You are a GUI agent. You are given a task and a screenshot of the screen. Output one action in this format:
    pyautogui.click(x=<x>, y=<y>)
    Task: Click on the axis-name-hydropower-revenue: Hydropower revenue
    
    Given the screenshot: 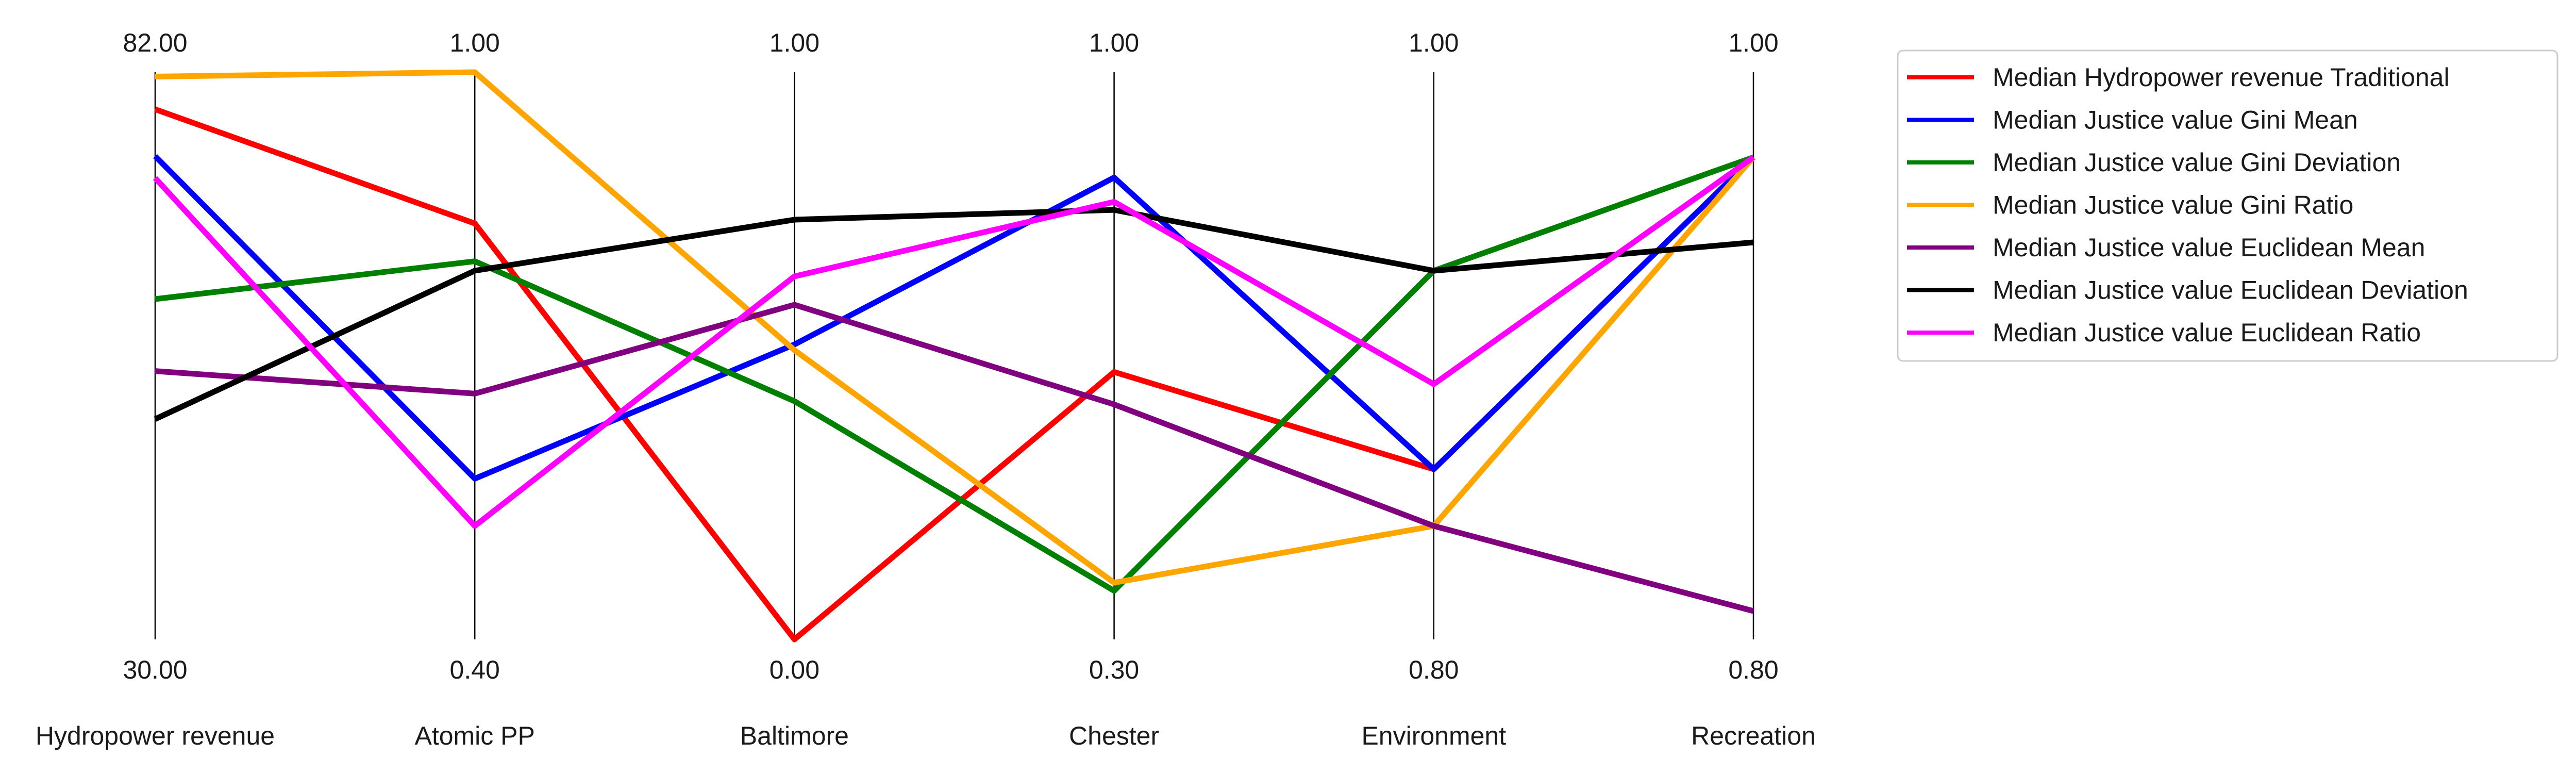 What is the action you would take?
    pyautogui.click(x=155, y=736)
    